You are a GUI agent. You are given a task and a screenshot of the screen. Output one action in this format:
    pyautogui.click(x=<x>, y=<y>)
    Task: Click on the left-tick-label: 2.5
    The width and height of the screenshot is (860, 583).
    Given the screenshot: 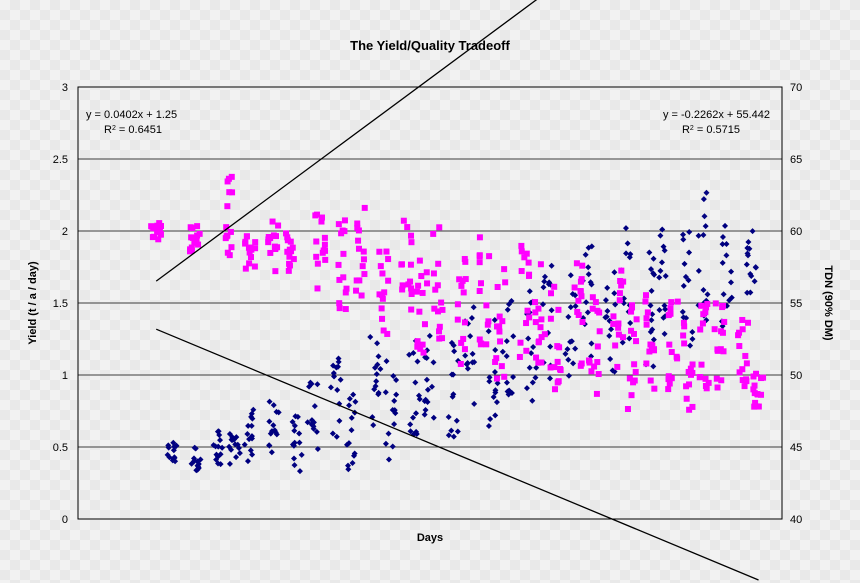 What is the action you would take?
    pyautogui.click(x=60, y=160)
    